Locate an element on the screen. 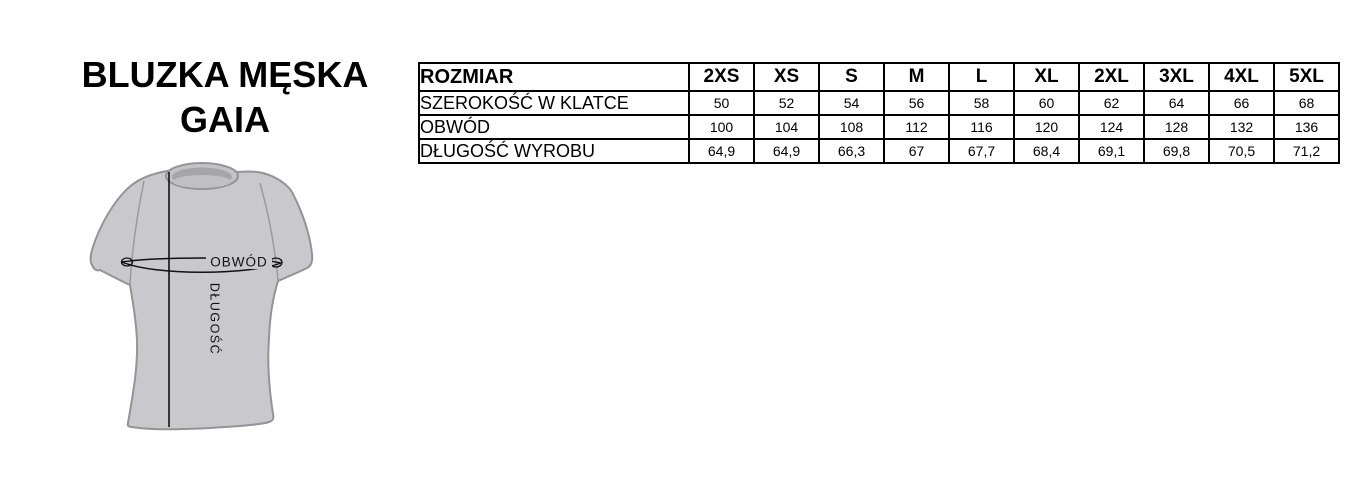  size-column-header: 5XL is located at coordinates (1306, 77).